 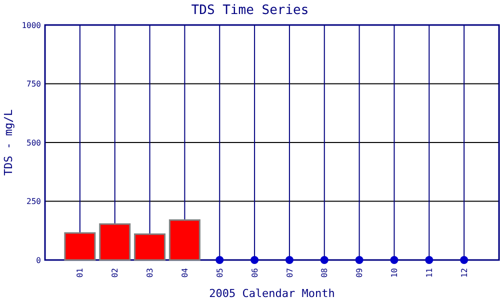 I want to click on chart-title: TDS Time Series, so click(x=250, y=10).